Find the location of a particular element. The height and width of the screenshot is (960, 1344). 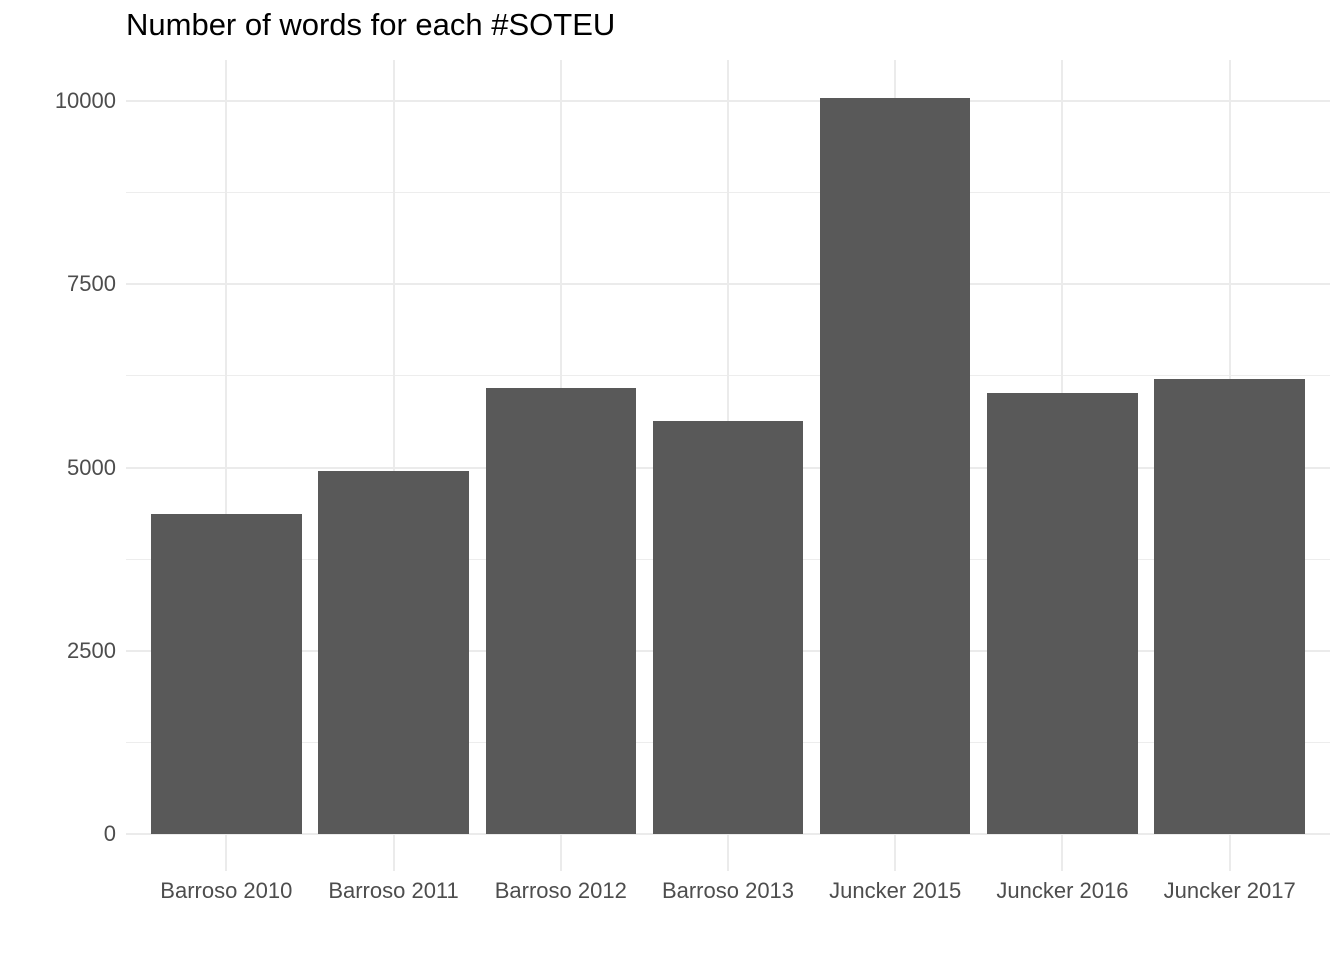

bar-barroso-2013 is located at coordinates (728, 627).